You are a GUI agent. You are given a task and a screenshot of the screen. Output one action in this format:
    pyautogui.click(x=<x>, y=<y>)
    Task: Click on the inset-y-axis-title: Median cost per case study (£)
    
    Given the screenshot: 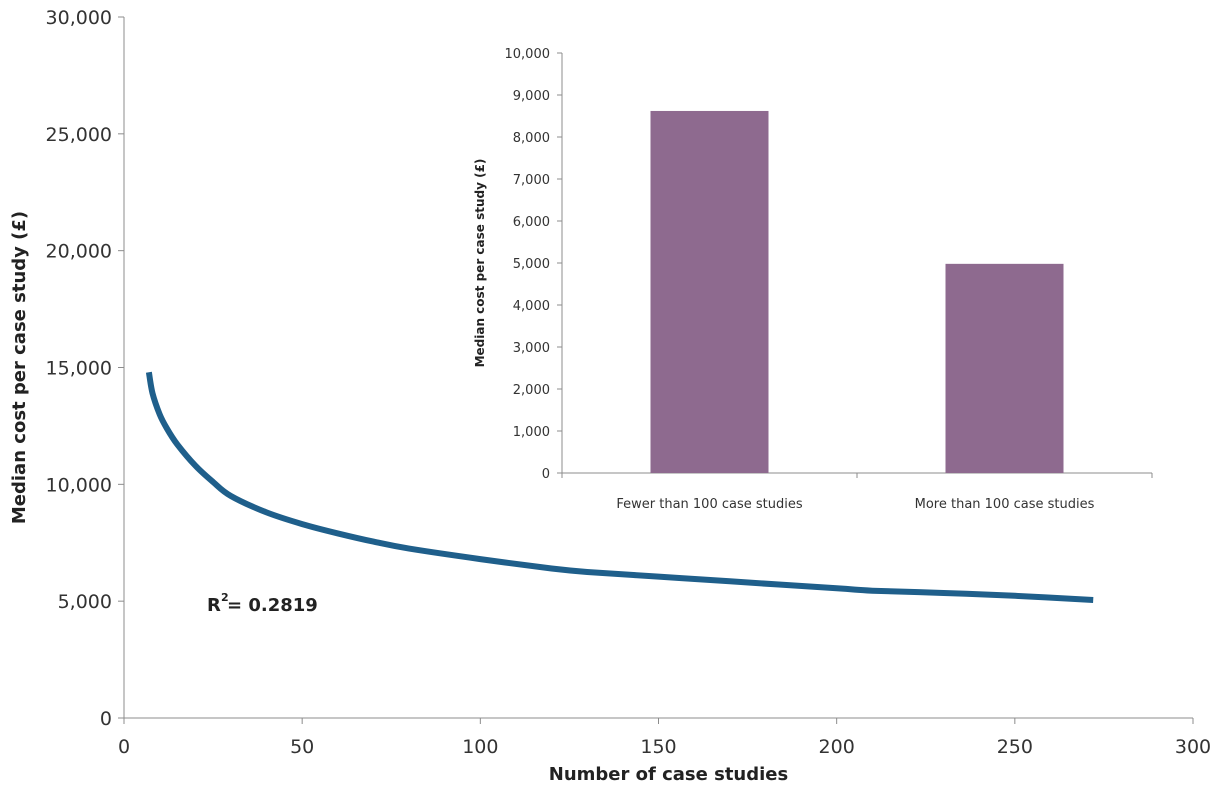 What is the action you would take?
    pyautogui.click(x=480, y=263)
    